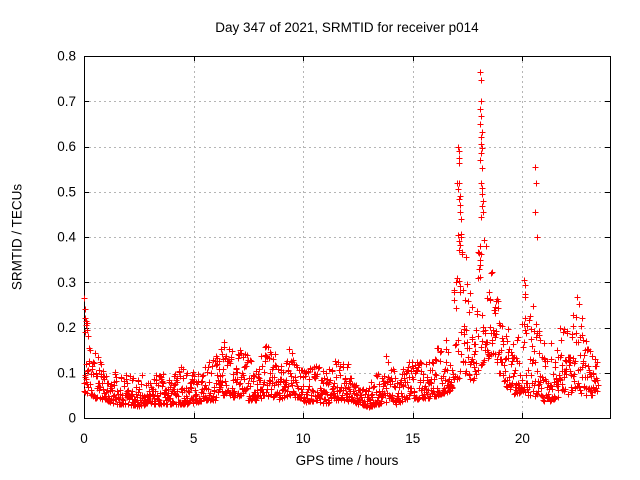  Describe the element at coordinates (66, 237) in the screenshot. I see `y-tick-label: 0.4` at that location.